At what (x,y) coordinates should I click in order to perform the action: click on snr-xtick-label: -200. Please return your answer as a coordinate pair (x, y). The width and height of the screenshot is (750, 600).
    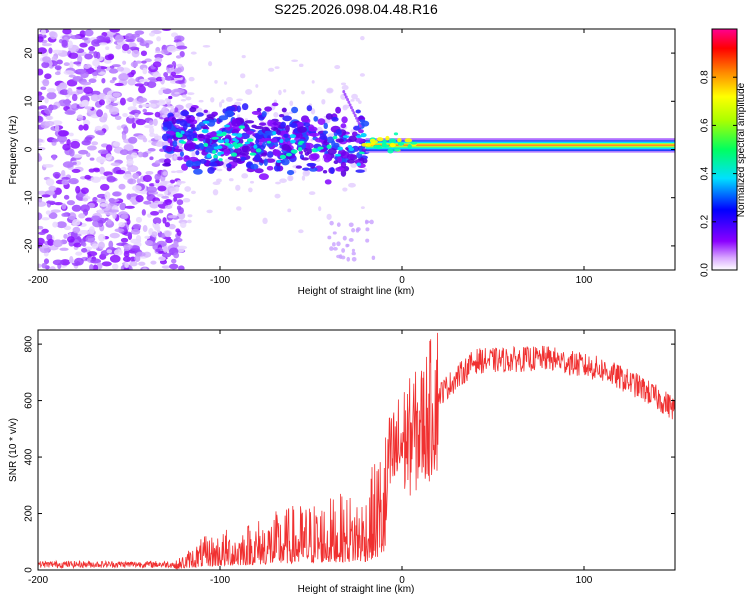
    Looking at the image, I should click on (38, 580).